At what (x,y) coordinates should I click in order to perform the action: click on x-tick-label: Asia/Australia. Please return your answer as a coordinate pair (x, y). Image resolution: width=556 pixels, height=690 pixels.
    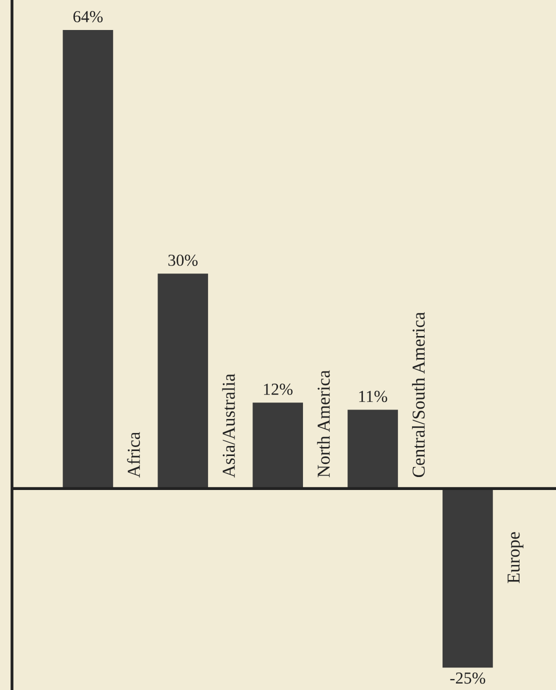
    Looking at the image, I should click on (228, 426).